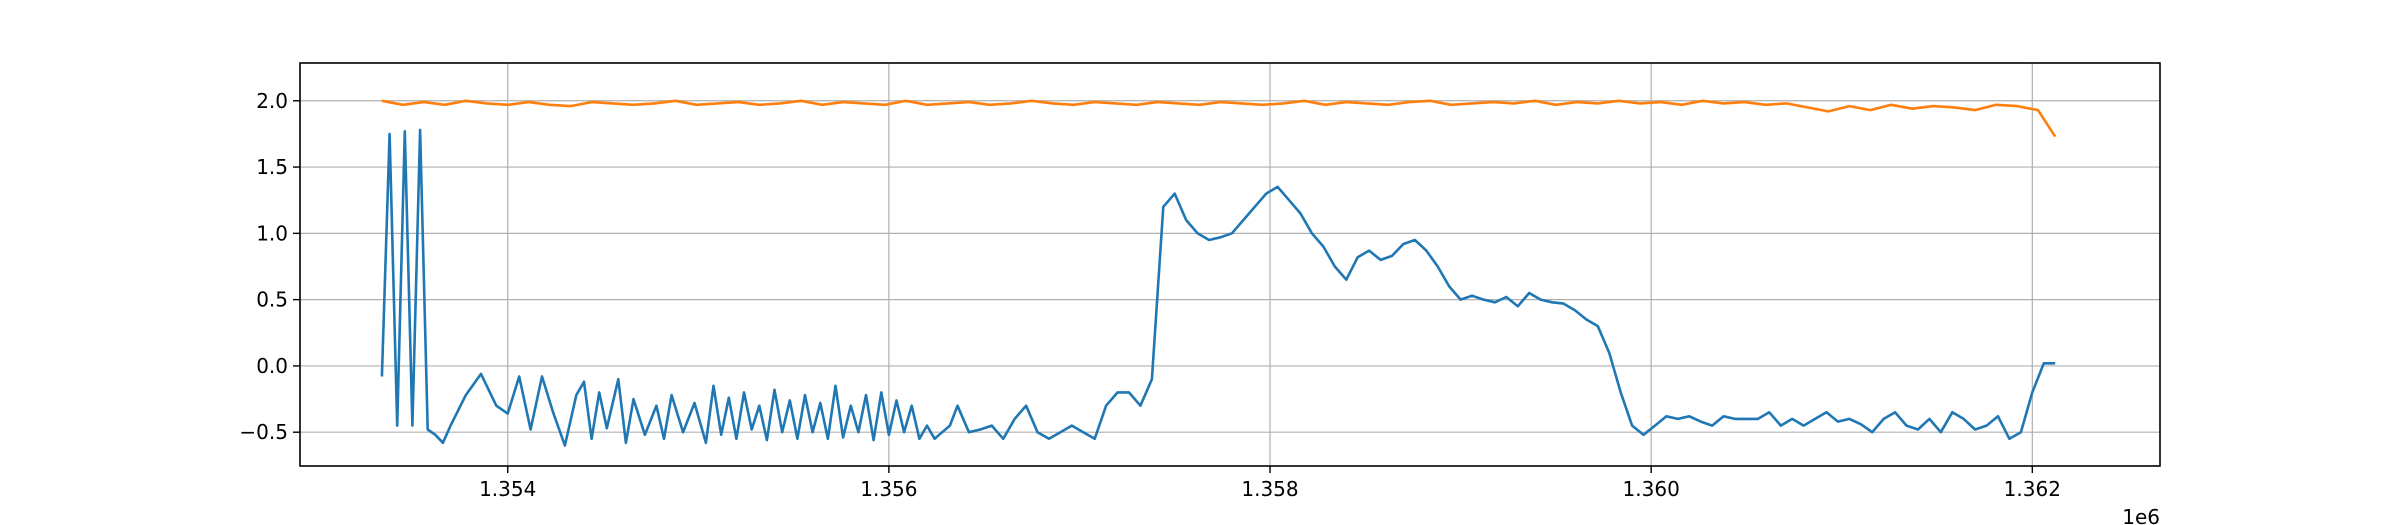 The height and width of the screenshot is (525, 2400). What do you see at coordinates (272, 233) in the screenshot?
I see `y-tick-label: 1.0` at bounding box center [272, 233].